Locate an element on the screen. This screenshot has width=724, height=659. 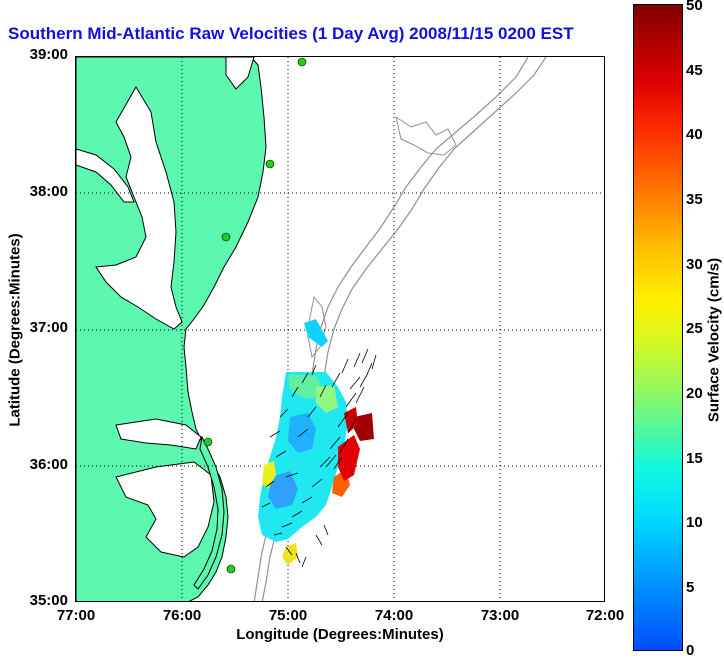
colorbar-label: Surface Velocity (cm/s) is located at coordinates (714, 340).